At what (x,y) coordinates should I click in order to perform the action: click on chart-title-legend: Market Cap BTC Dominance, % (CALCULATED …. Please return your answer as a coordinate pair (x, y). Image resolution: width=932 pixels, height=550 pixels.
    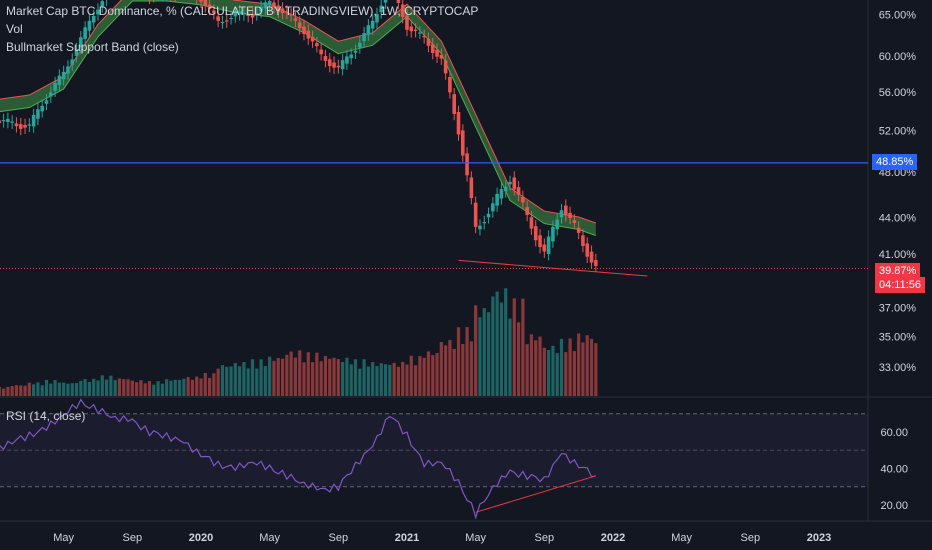
    Looking at the image, I should click on (242, 11).